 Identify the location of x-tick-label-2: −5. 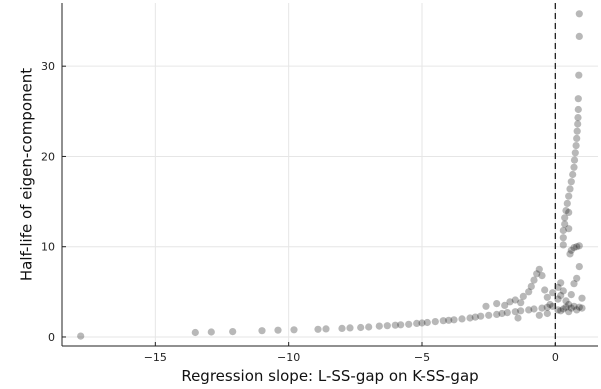
(422, 357).